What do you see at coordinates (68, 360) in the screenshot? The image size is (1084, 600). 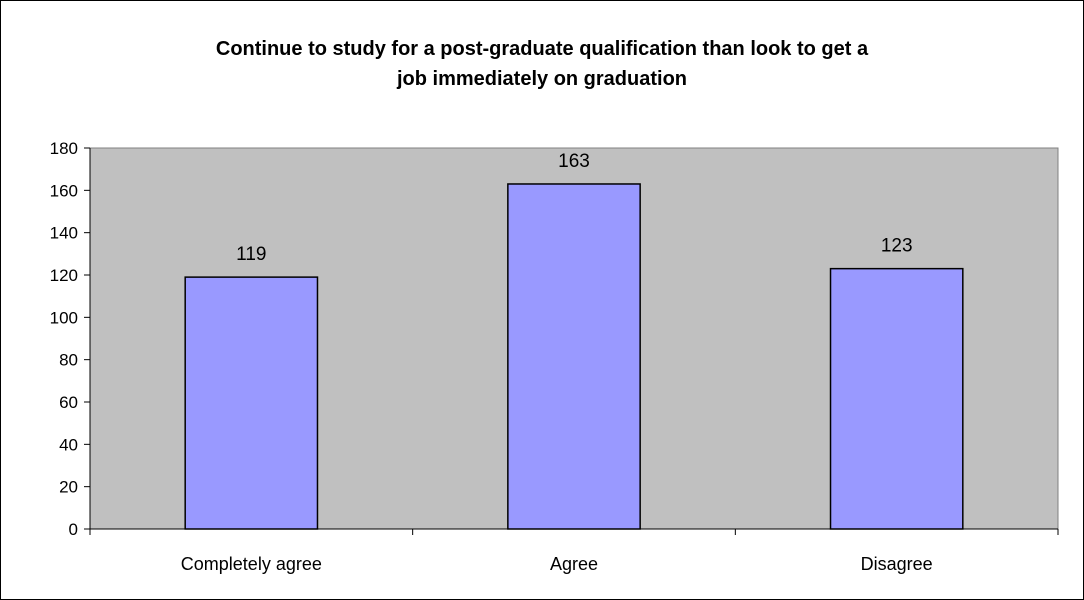 I see `y-tick-label: 80` at bounding box center [68, 360].